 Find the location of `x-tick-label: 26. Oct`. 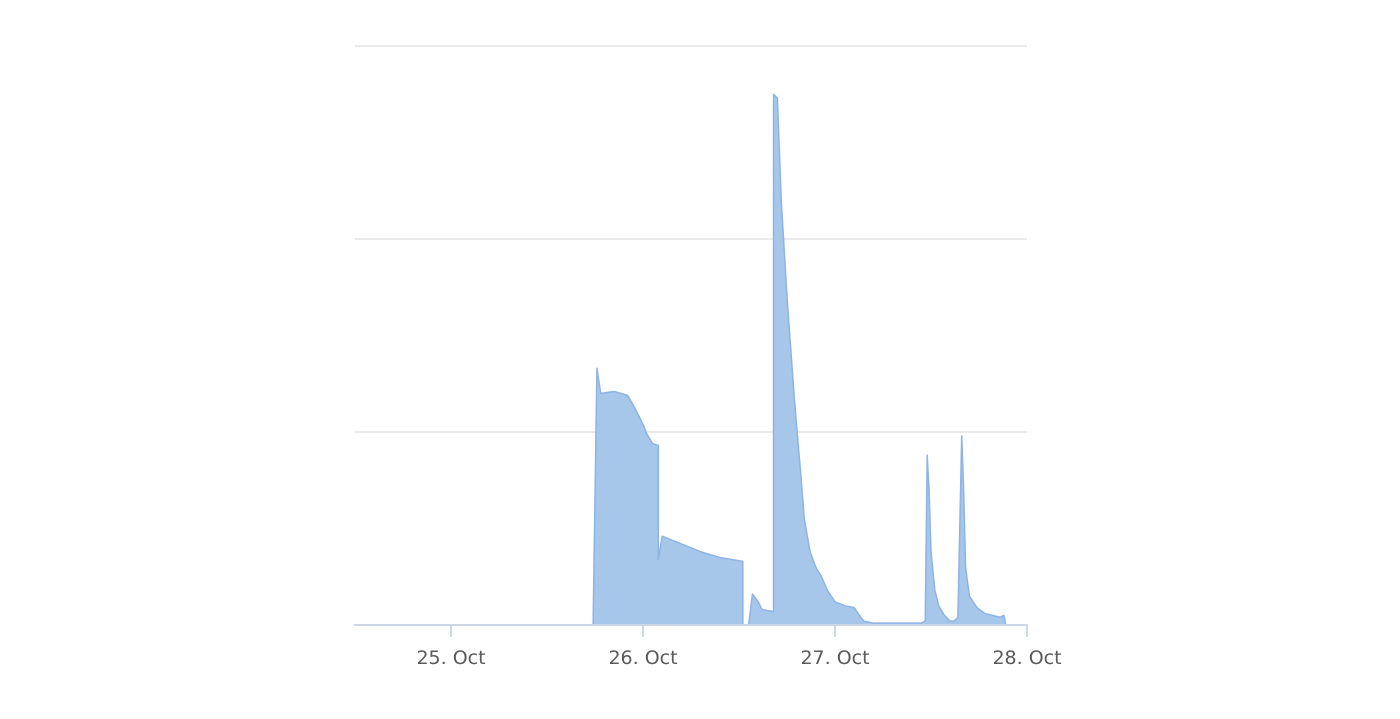

x-tick-label: 26. Oct is located at coordinates (642, 658).